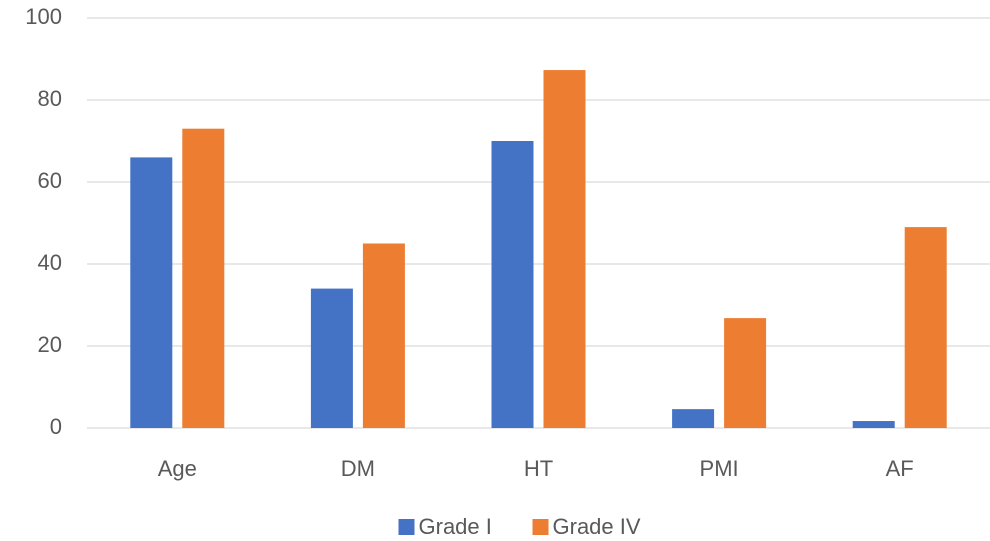  What do you see at coordinates (50, 262) in the screenshot?
I see `y-tick-label: 40` at bounding box center [50, 262].